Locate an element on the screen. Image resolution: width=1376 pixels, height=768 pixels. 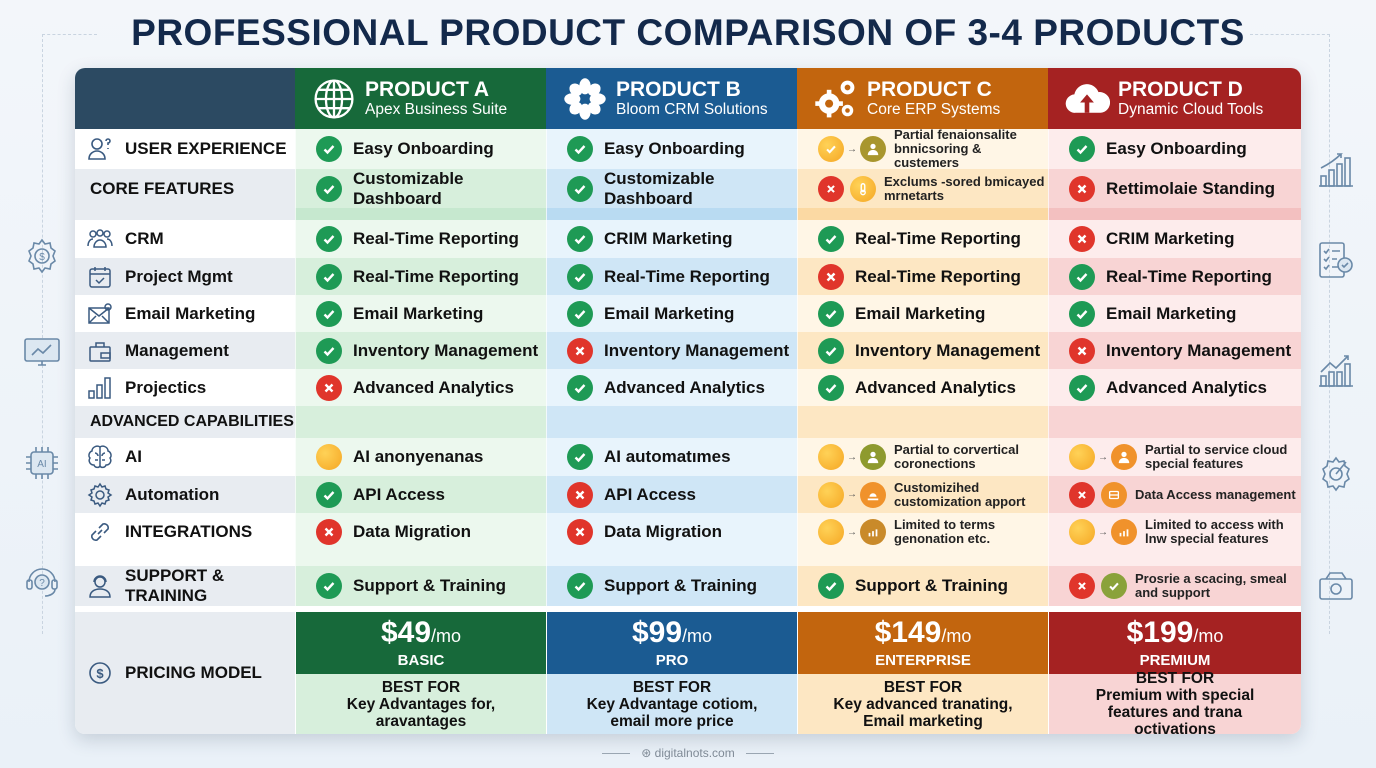
plan-tier: BASIC is located at coordinates (421, 660).